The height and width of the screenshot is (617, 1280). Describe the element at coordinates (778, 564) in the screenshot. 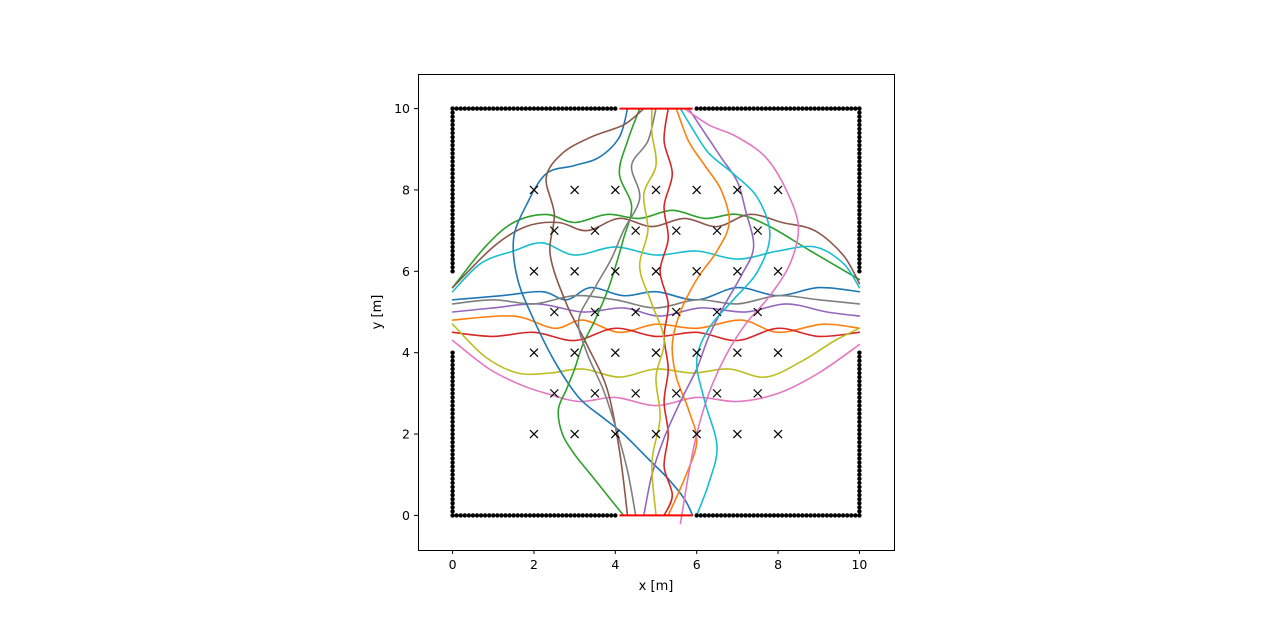

I see `x-tick-label: 8` at that location.